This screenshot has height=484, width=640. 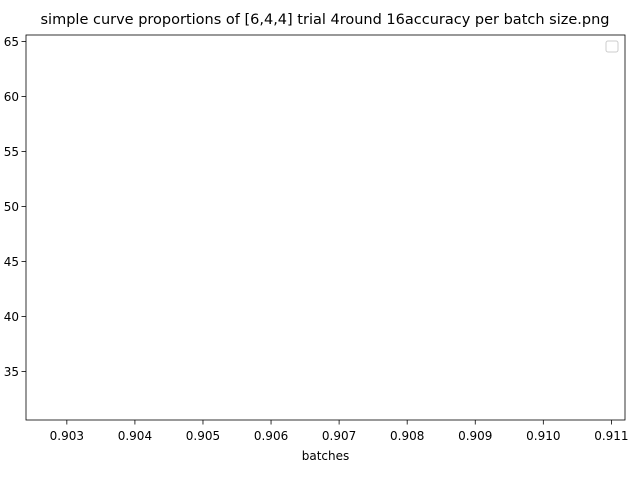 What do you see at coordinates (611, 436) in the screenshot?
I see `x-tick-label: 0.911` at bounding box center [611, 436].